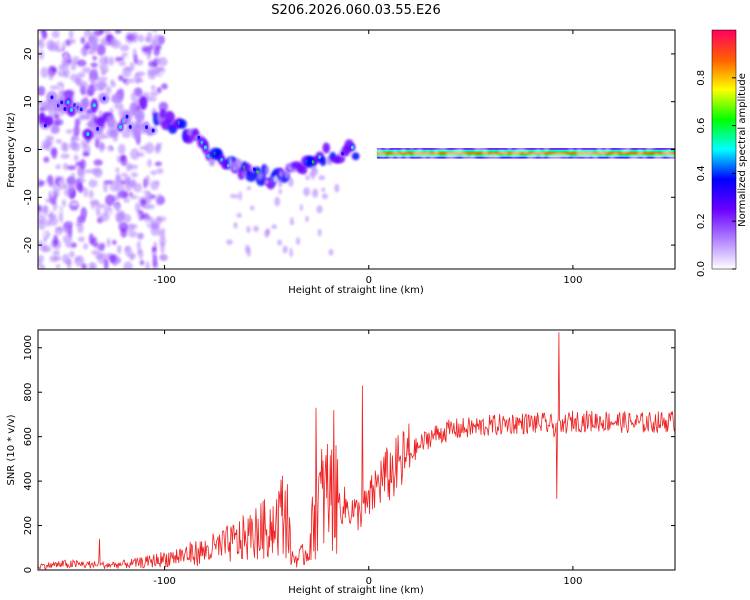 The image size is (750, 600). Describe the element at coordinates (28, 347) in the screenshot. I see `snr-y-tick-label: 1000` at that location.